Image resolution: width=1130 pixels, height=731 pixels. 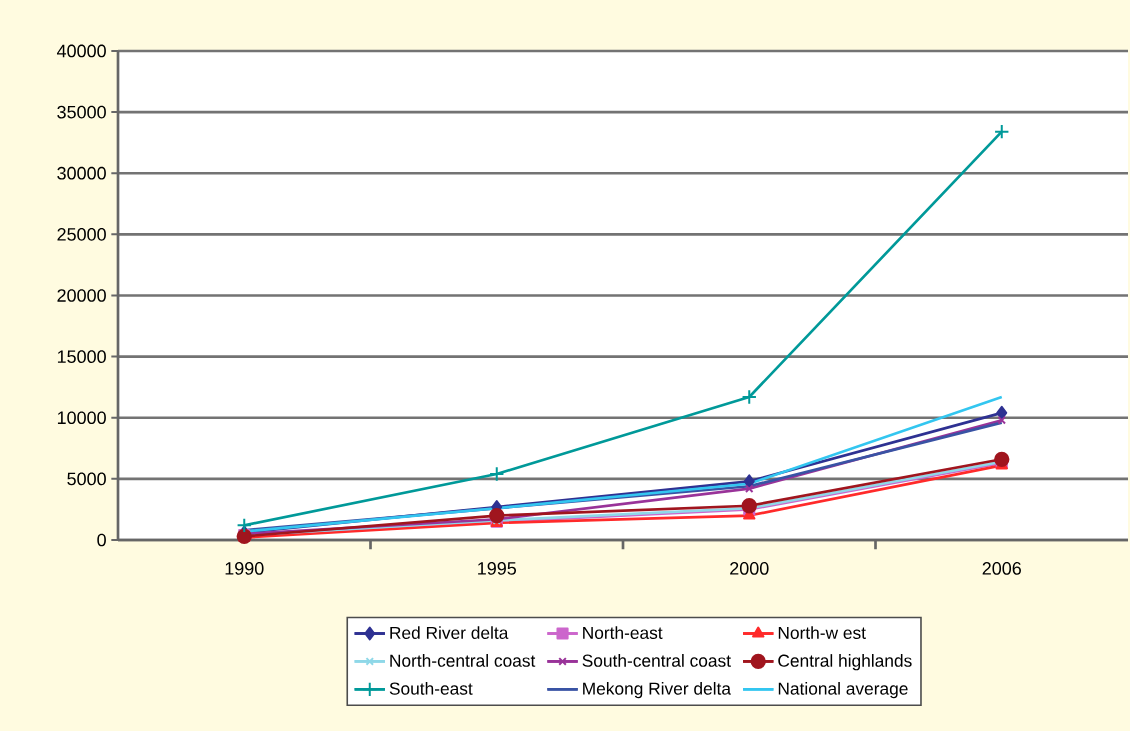 What do you see at coordinates (497, 568) in the screenshot?
I see `x-tick-label: 1995` at bounding box center [497, 568].